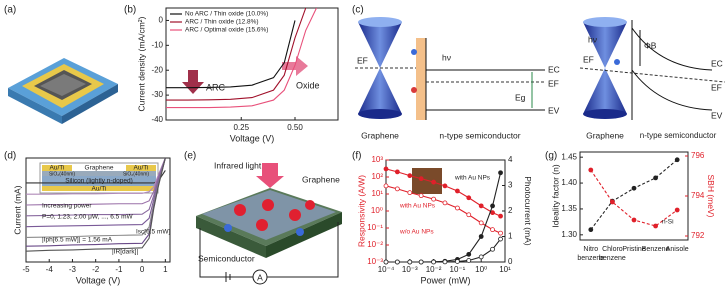 Image resolution: width=725 pixels, height=289 pixels. I want to click on x-tick-label: -1, so click(119, 269).